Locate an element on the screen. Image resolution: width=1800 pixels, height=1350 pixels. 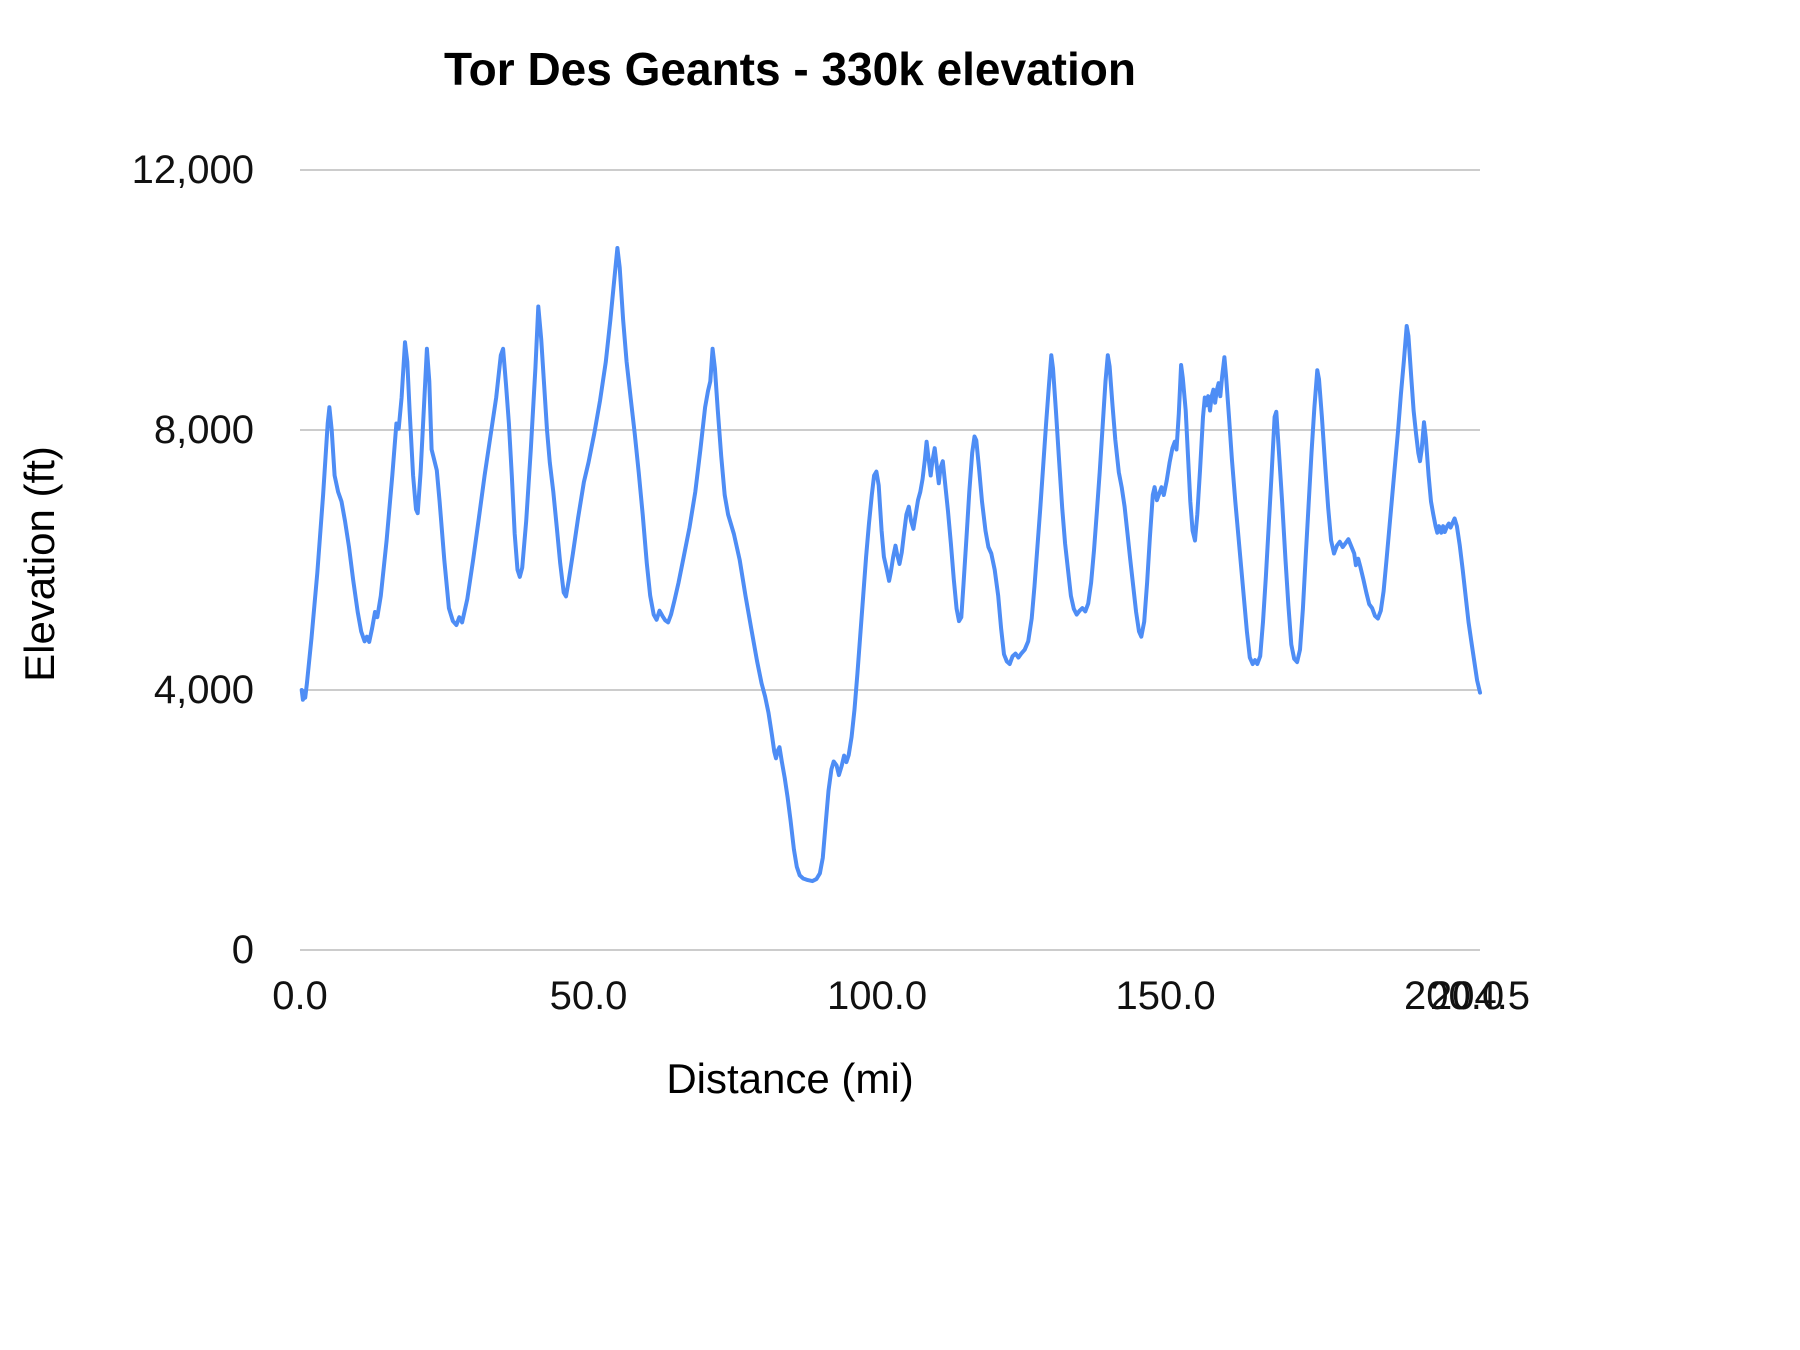
y-tick-labels: 0 4,000 8,000 12,000 is located at coordinates (141, 560).